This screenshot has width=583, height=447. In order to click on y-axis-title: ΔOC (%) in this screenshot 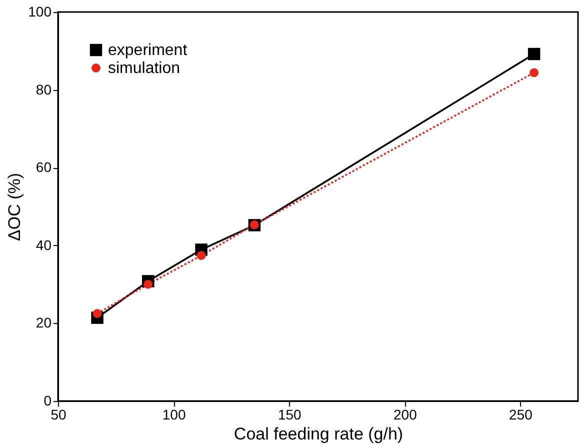, I will do `click(14, 207)`.